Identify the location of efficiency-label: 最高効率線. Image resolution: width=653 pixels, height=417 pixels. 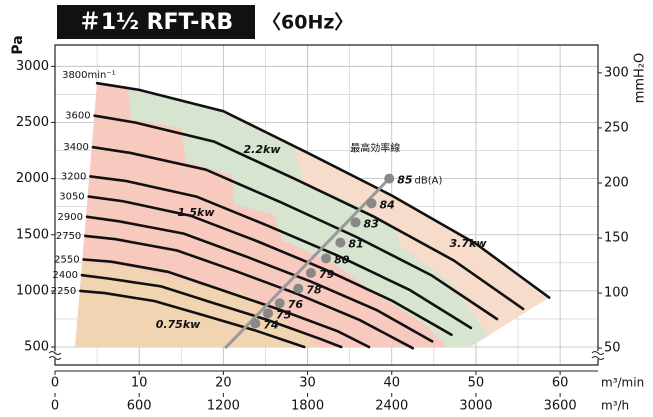
(375, 148).